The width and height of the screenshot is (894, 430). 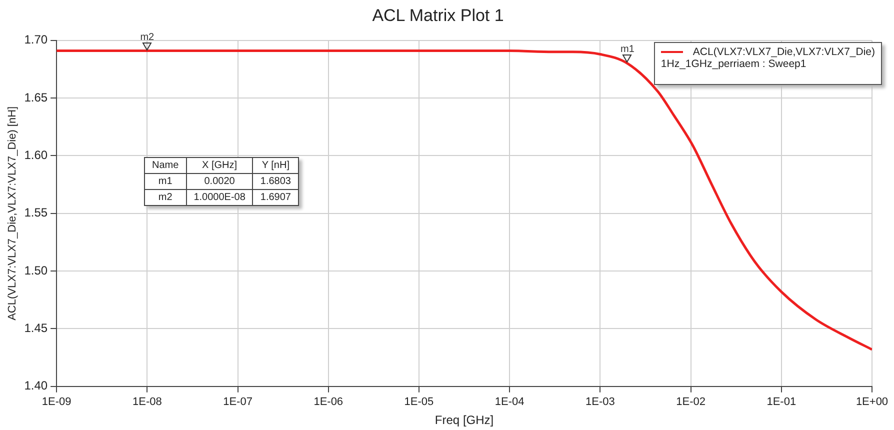 I want to click on annotation: Name, so click(x=165, y=166).